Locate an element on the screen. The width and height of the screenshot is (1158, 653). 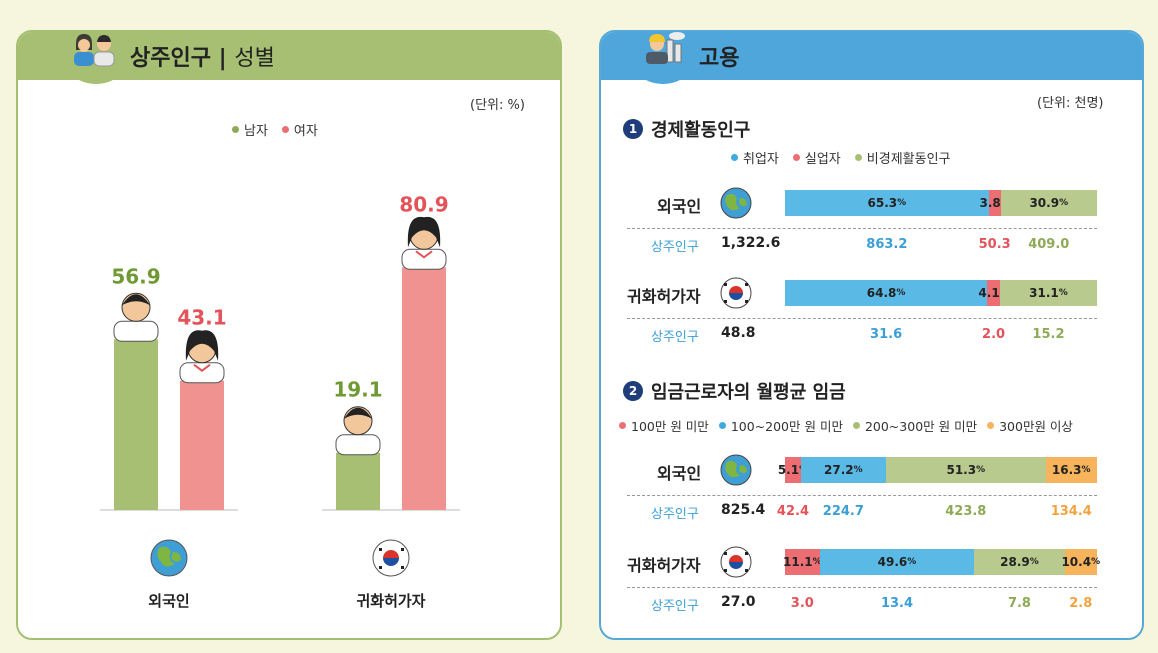
econ-segment-value: 50.3 is located at coordinates (994, 244).